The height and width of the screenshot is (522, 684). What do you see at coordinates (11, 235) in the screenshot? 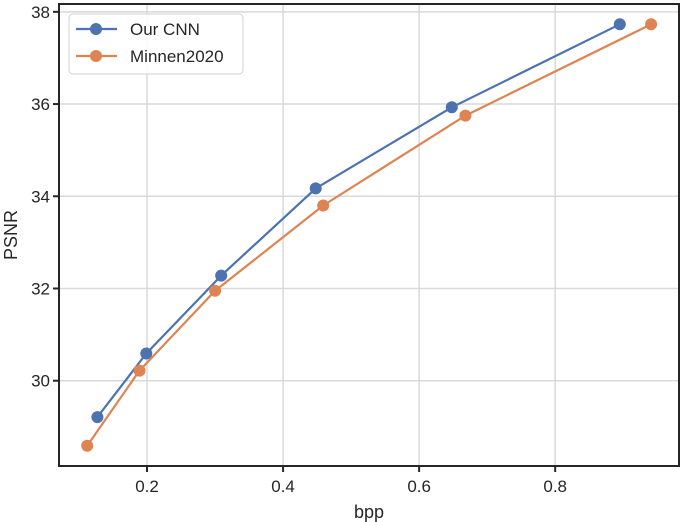
I see `y-axis-label: PSNR` at bounding box center [11, 235].